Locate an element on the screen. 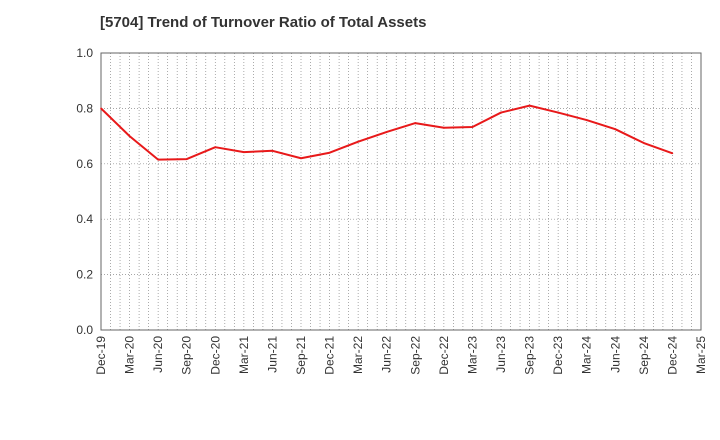 Image resolution: width=720 pixels, height=440 pixels. y-tick-label: 0.4 is located at coordinates (84, 219).